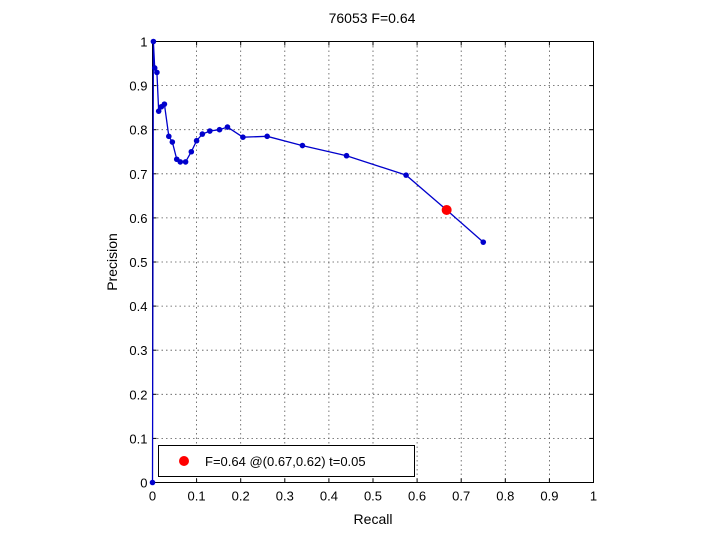 This screenshot has width=720, height=540. Describe the element at coordinates (138, 306) in the screenshot. I see `y-tick-label: 0.4` at that location.